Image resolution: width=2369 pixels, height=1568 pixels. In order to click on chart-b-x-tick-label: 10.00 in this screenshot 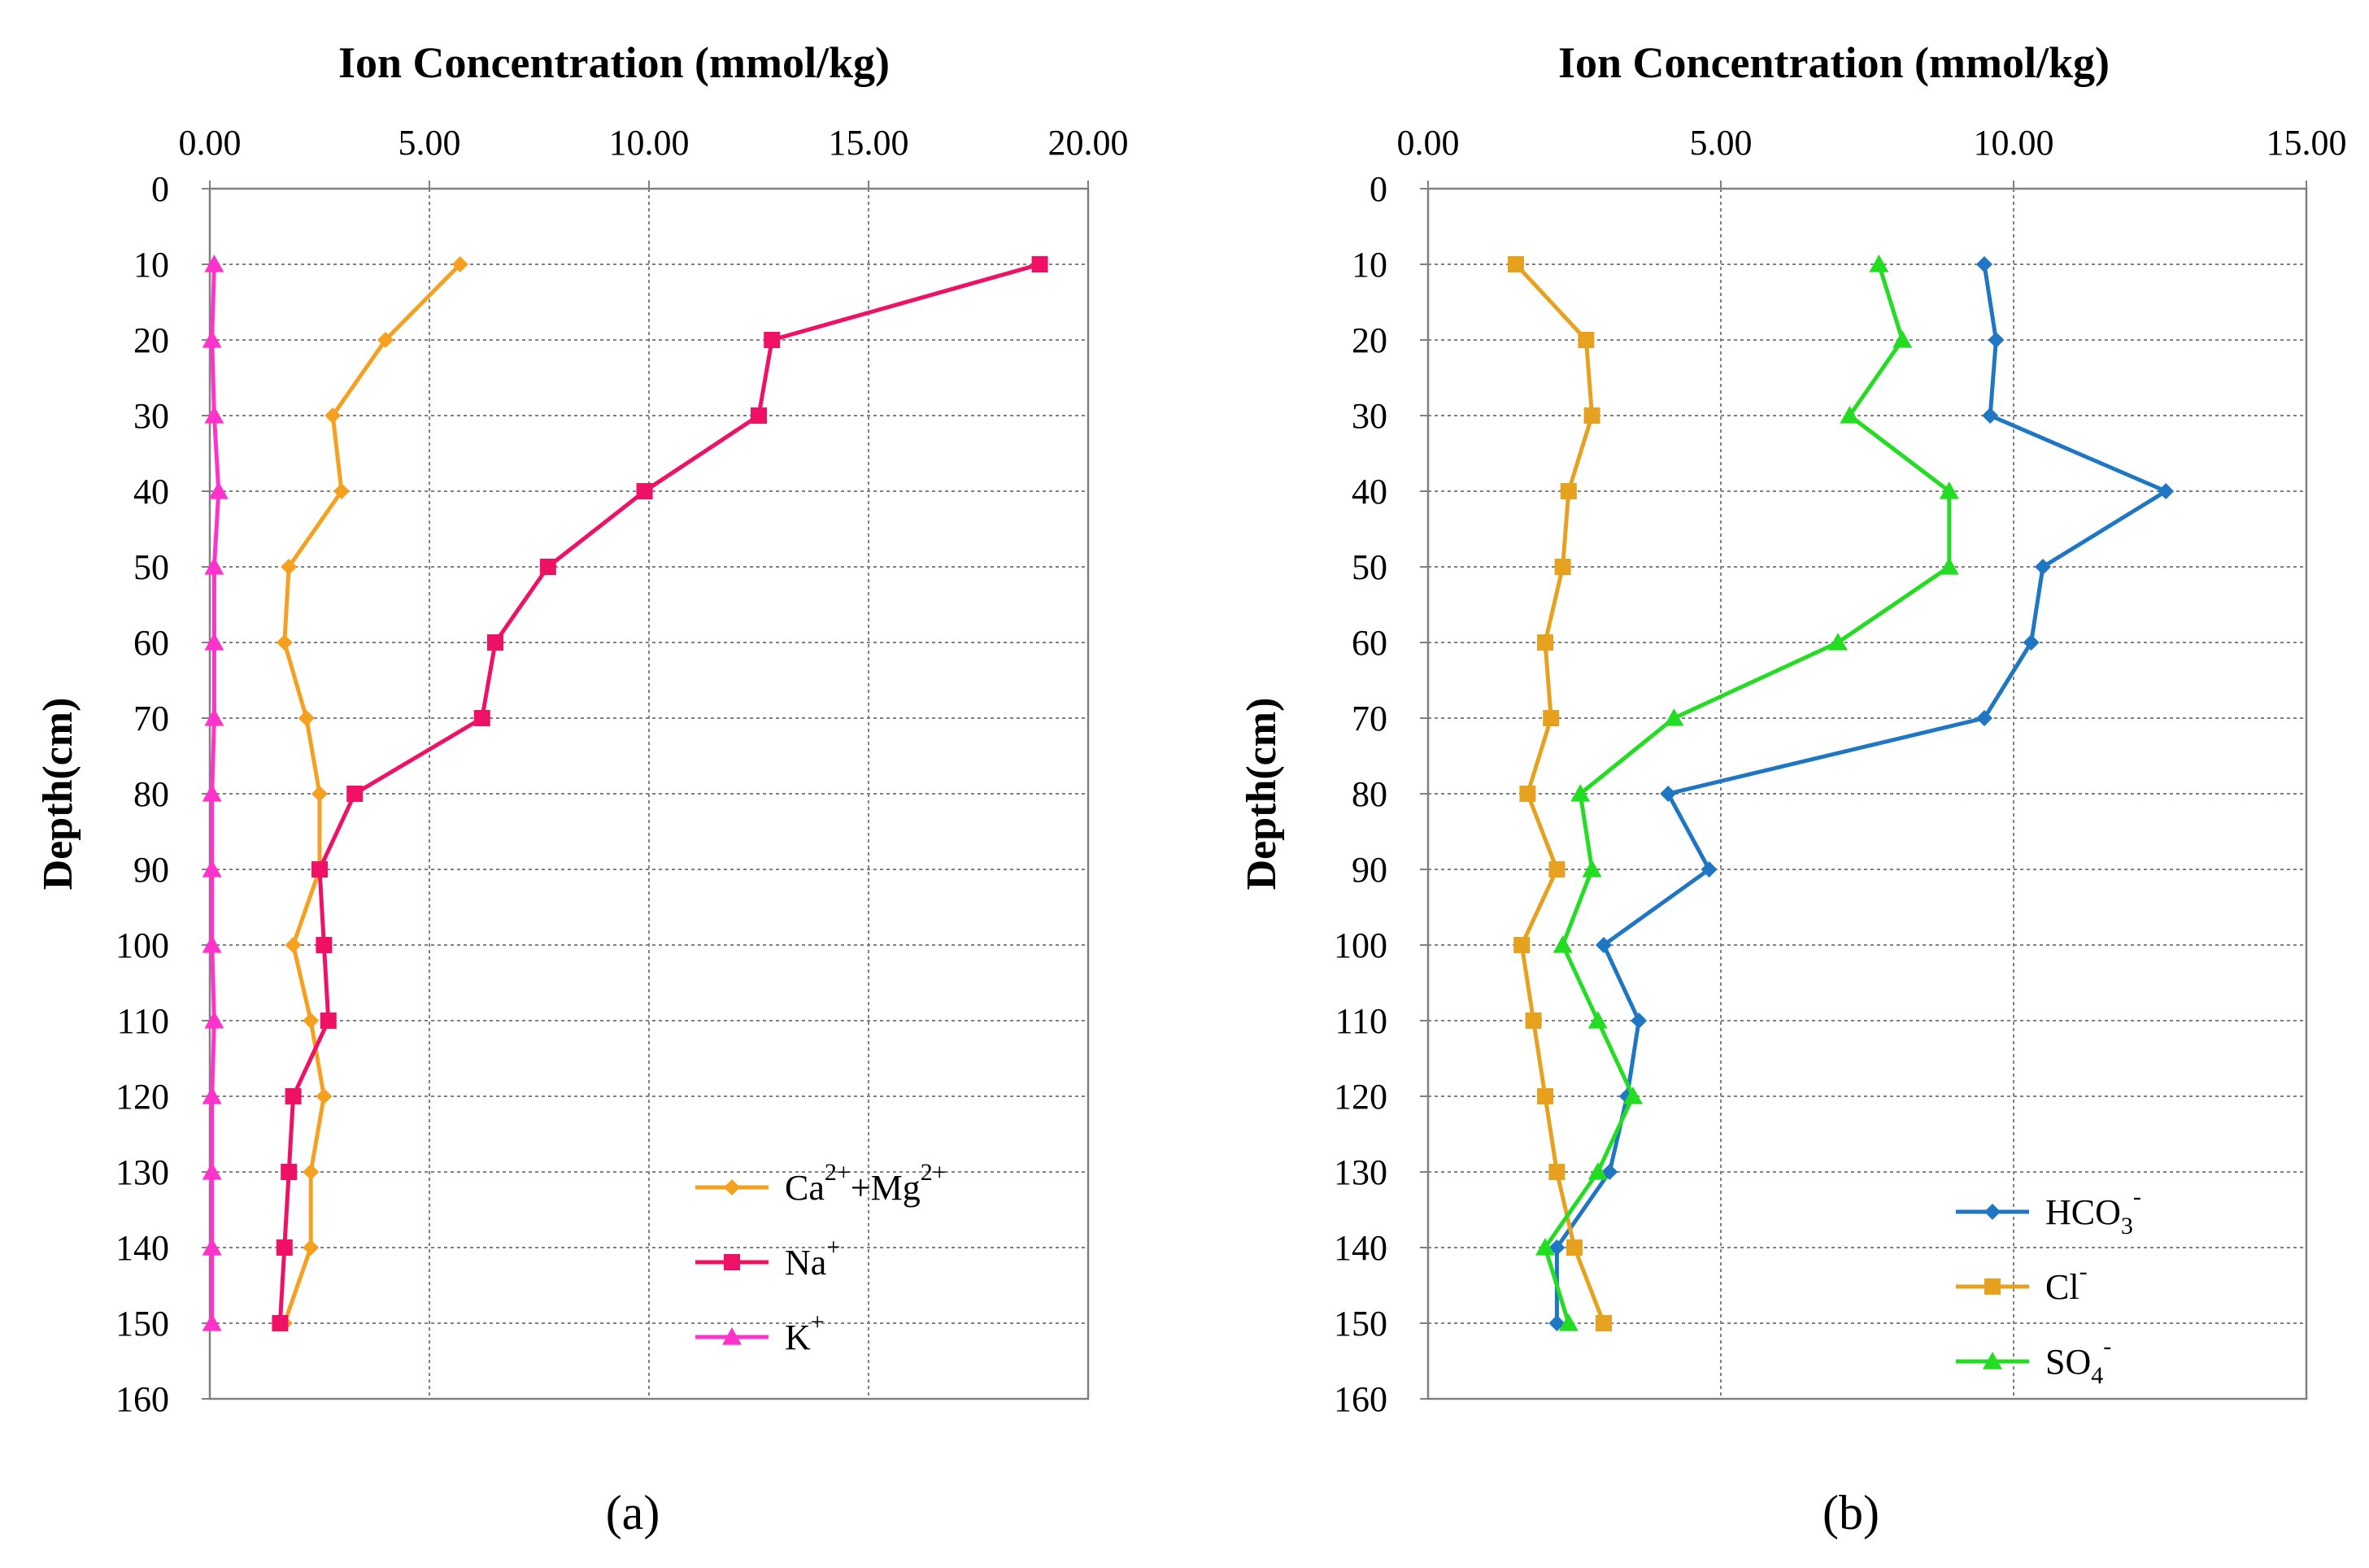, I will do `click(2014, 143)`.